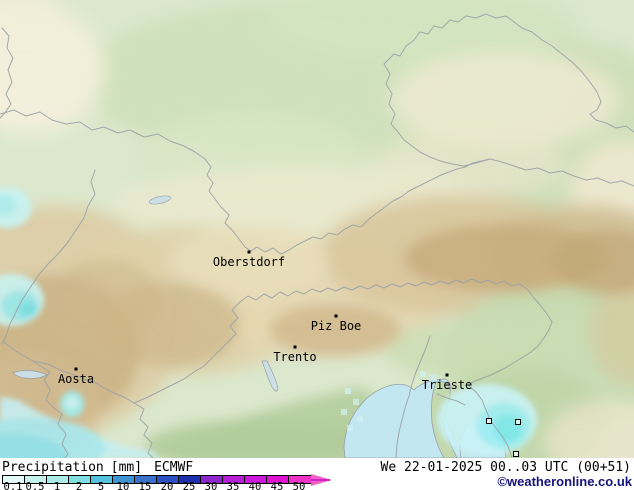 The width and height of the screenshot is (634, 490). What do you see at coordinates (505, 467) in the screenshot?
I see `valid-time-label: We 22-01-2025 00..03 UTC (00+51)` at bounding box center [505, 467].